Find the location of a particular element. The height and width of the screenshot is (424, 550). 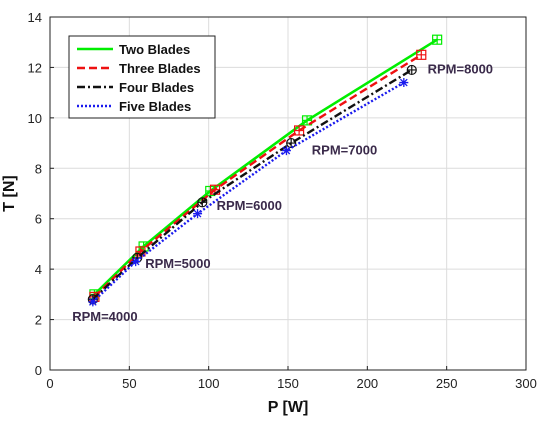

legend-entry: Two Blades is located at coordinates (154, 49).